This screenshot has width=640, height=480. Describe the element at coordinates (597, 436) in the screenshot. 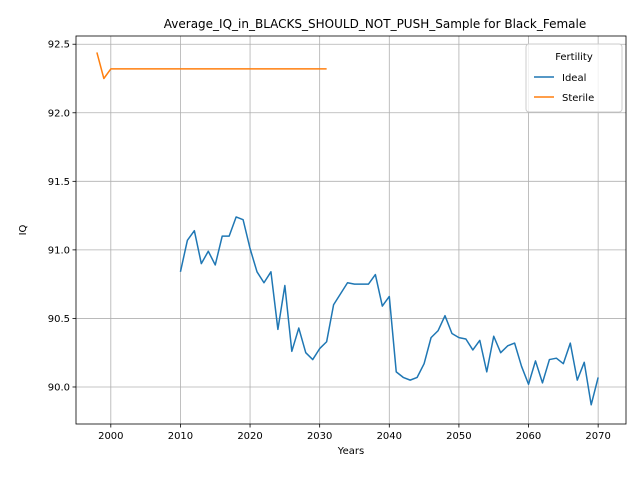

I see `x-tick-label: 2070` at that location.